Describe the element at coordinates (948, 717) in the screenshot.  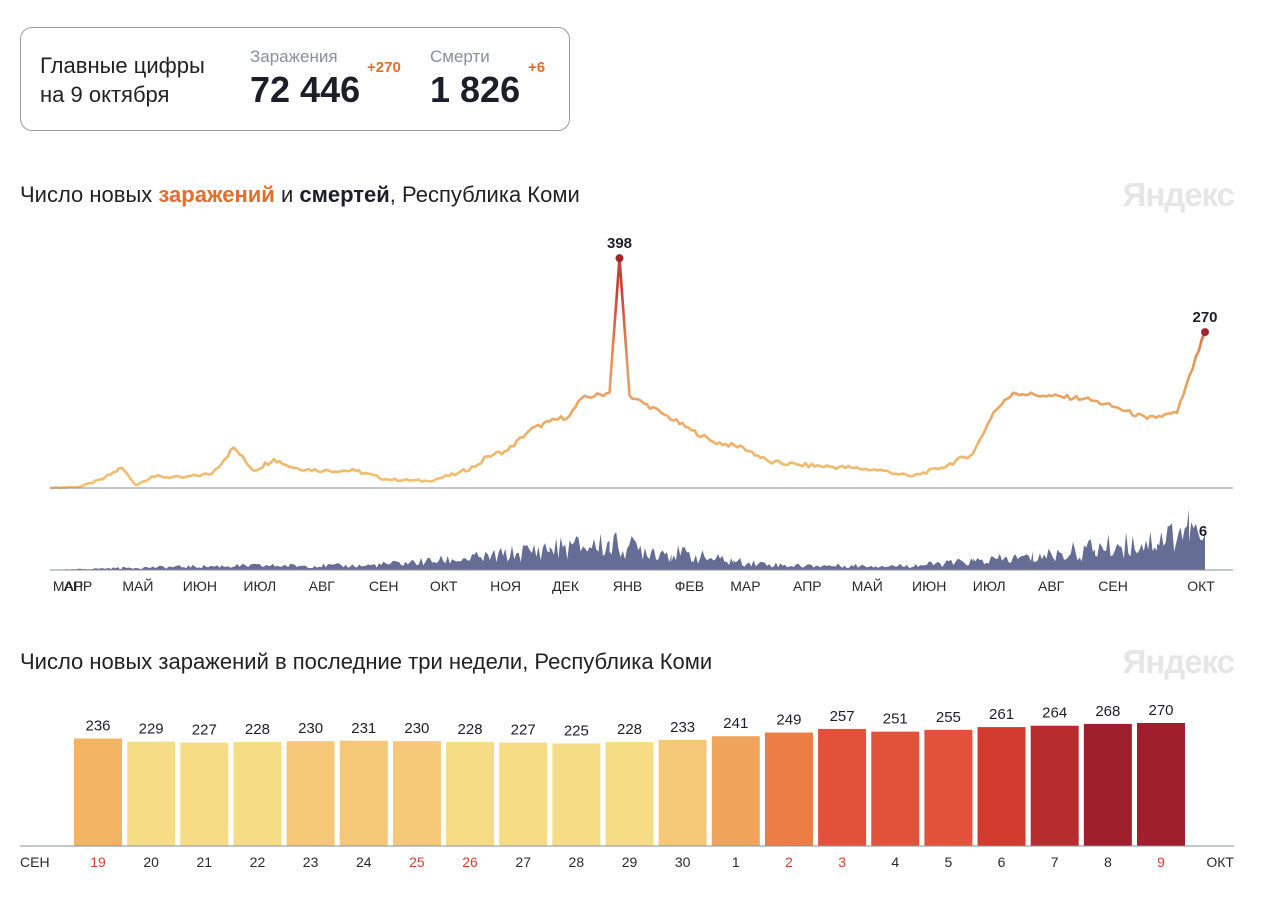
I see `bar-value-label: 255` at that location.